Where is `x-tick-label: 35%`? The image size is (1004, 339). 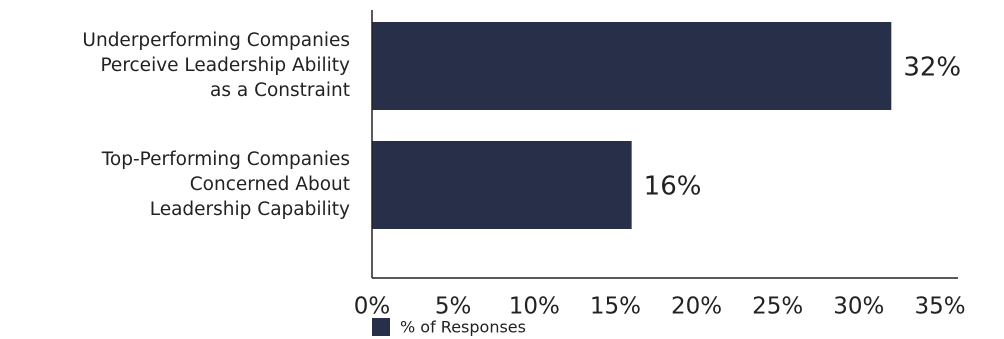
x-tick-label: 35% is located at coordinates (939, 307).